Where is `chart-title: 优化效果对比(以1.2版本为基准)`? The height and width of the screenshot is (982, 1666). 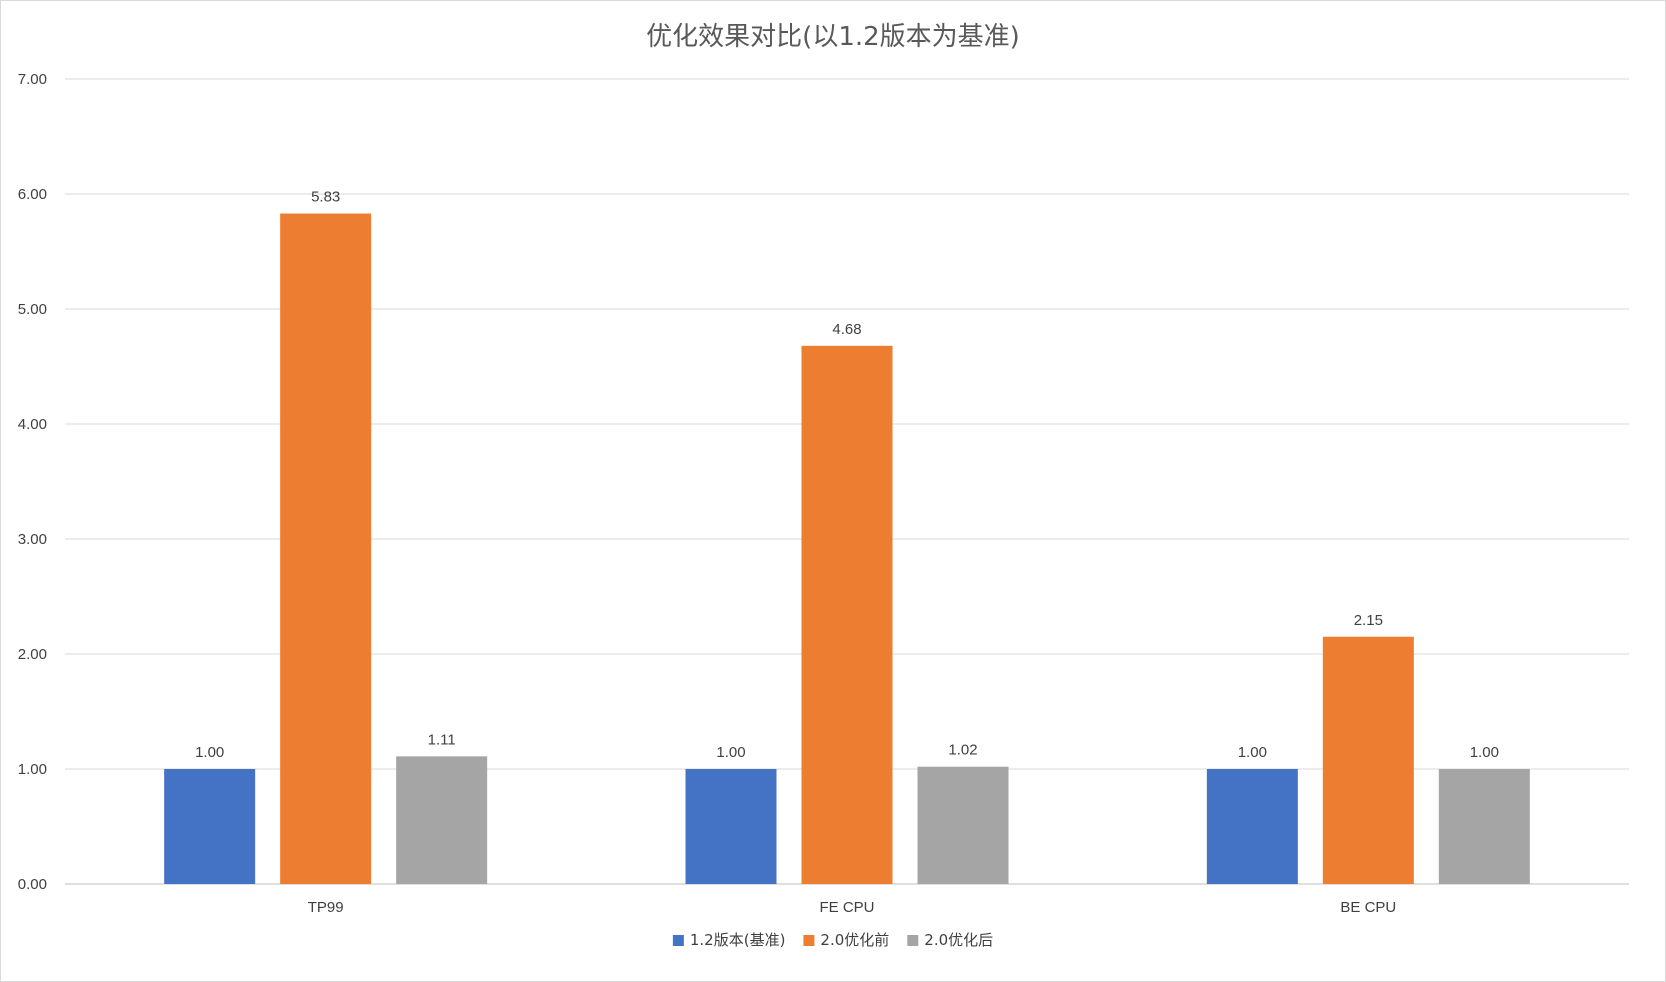
chart-title: 优化效果对比(以1.2版本为基准) is located at coordinates (833, 37).